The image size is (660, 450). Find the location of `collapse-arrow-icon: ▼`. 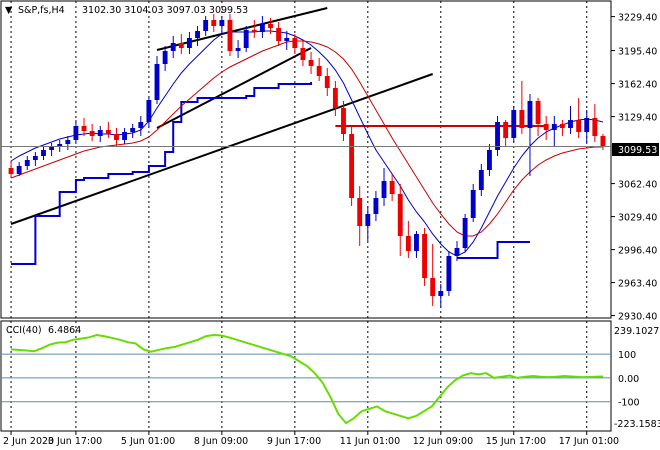

collapse-arrow-icon: ▼ is located at coordinates (9, 10).